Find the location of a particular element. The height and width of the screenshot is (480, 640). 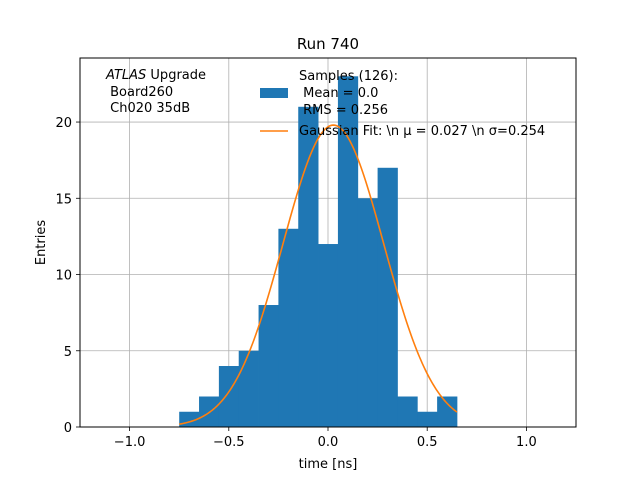

atlas-annotation: ATLAS Upgrade Board260 Ch020 35dB is located at coordinates (155, 92).